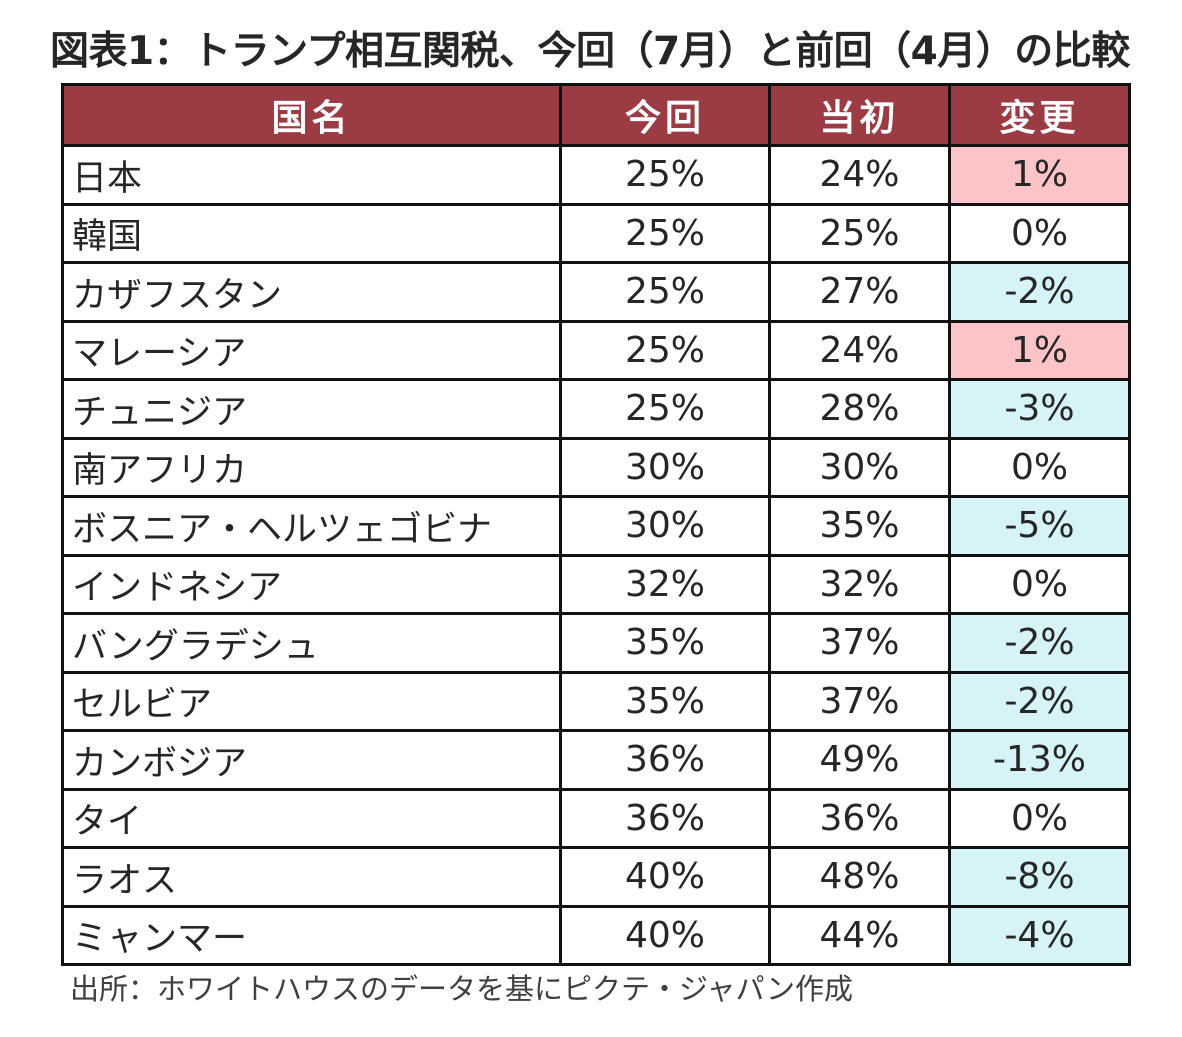  I want to click on initial-rate-cell: 30%, so click(859, 467).